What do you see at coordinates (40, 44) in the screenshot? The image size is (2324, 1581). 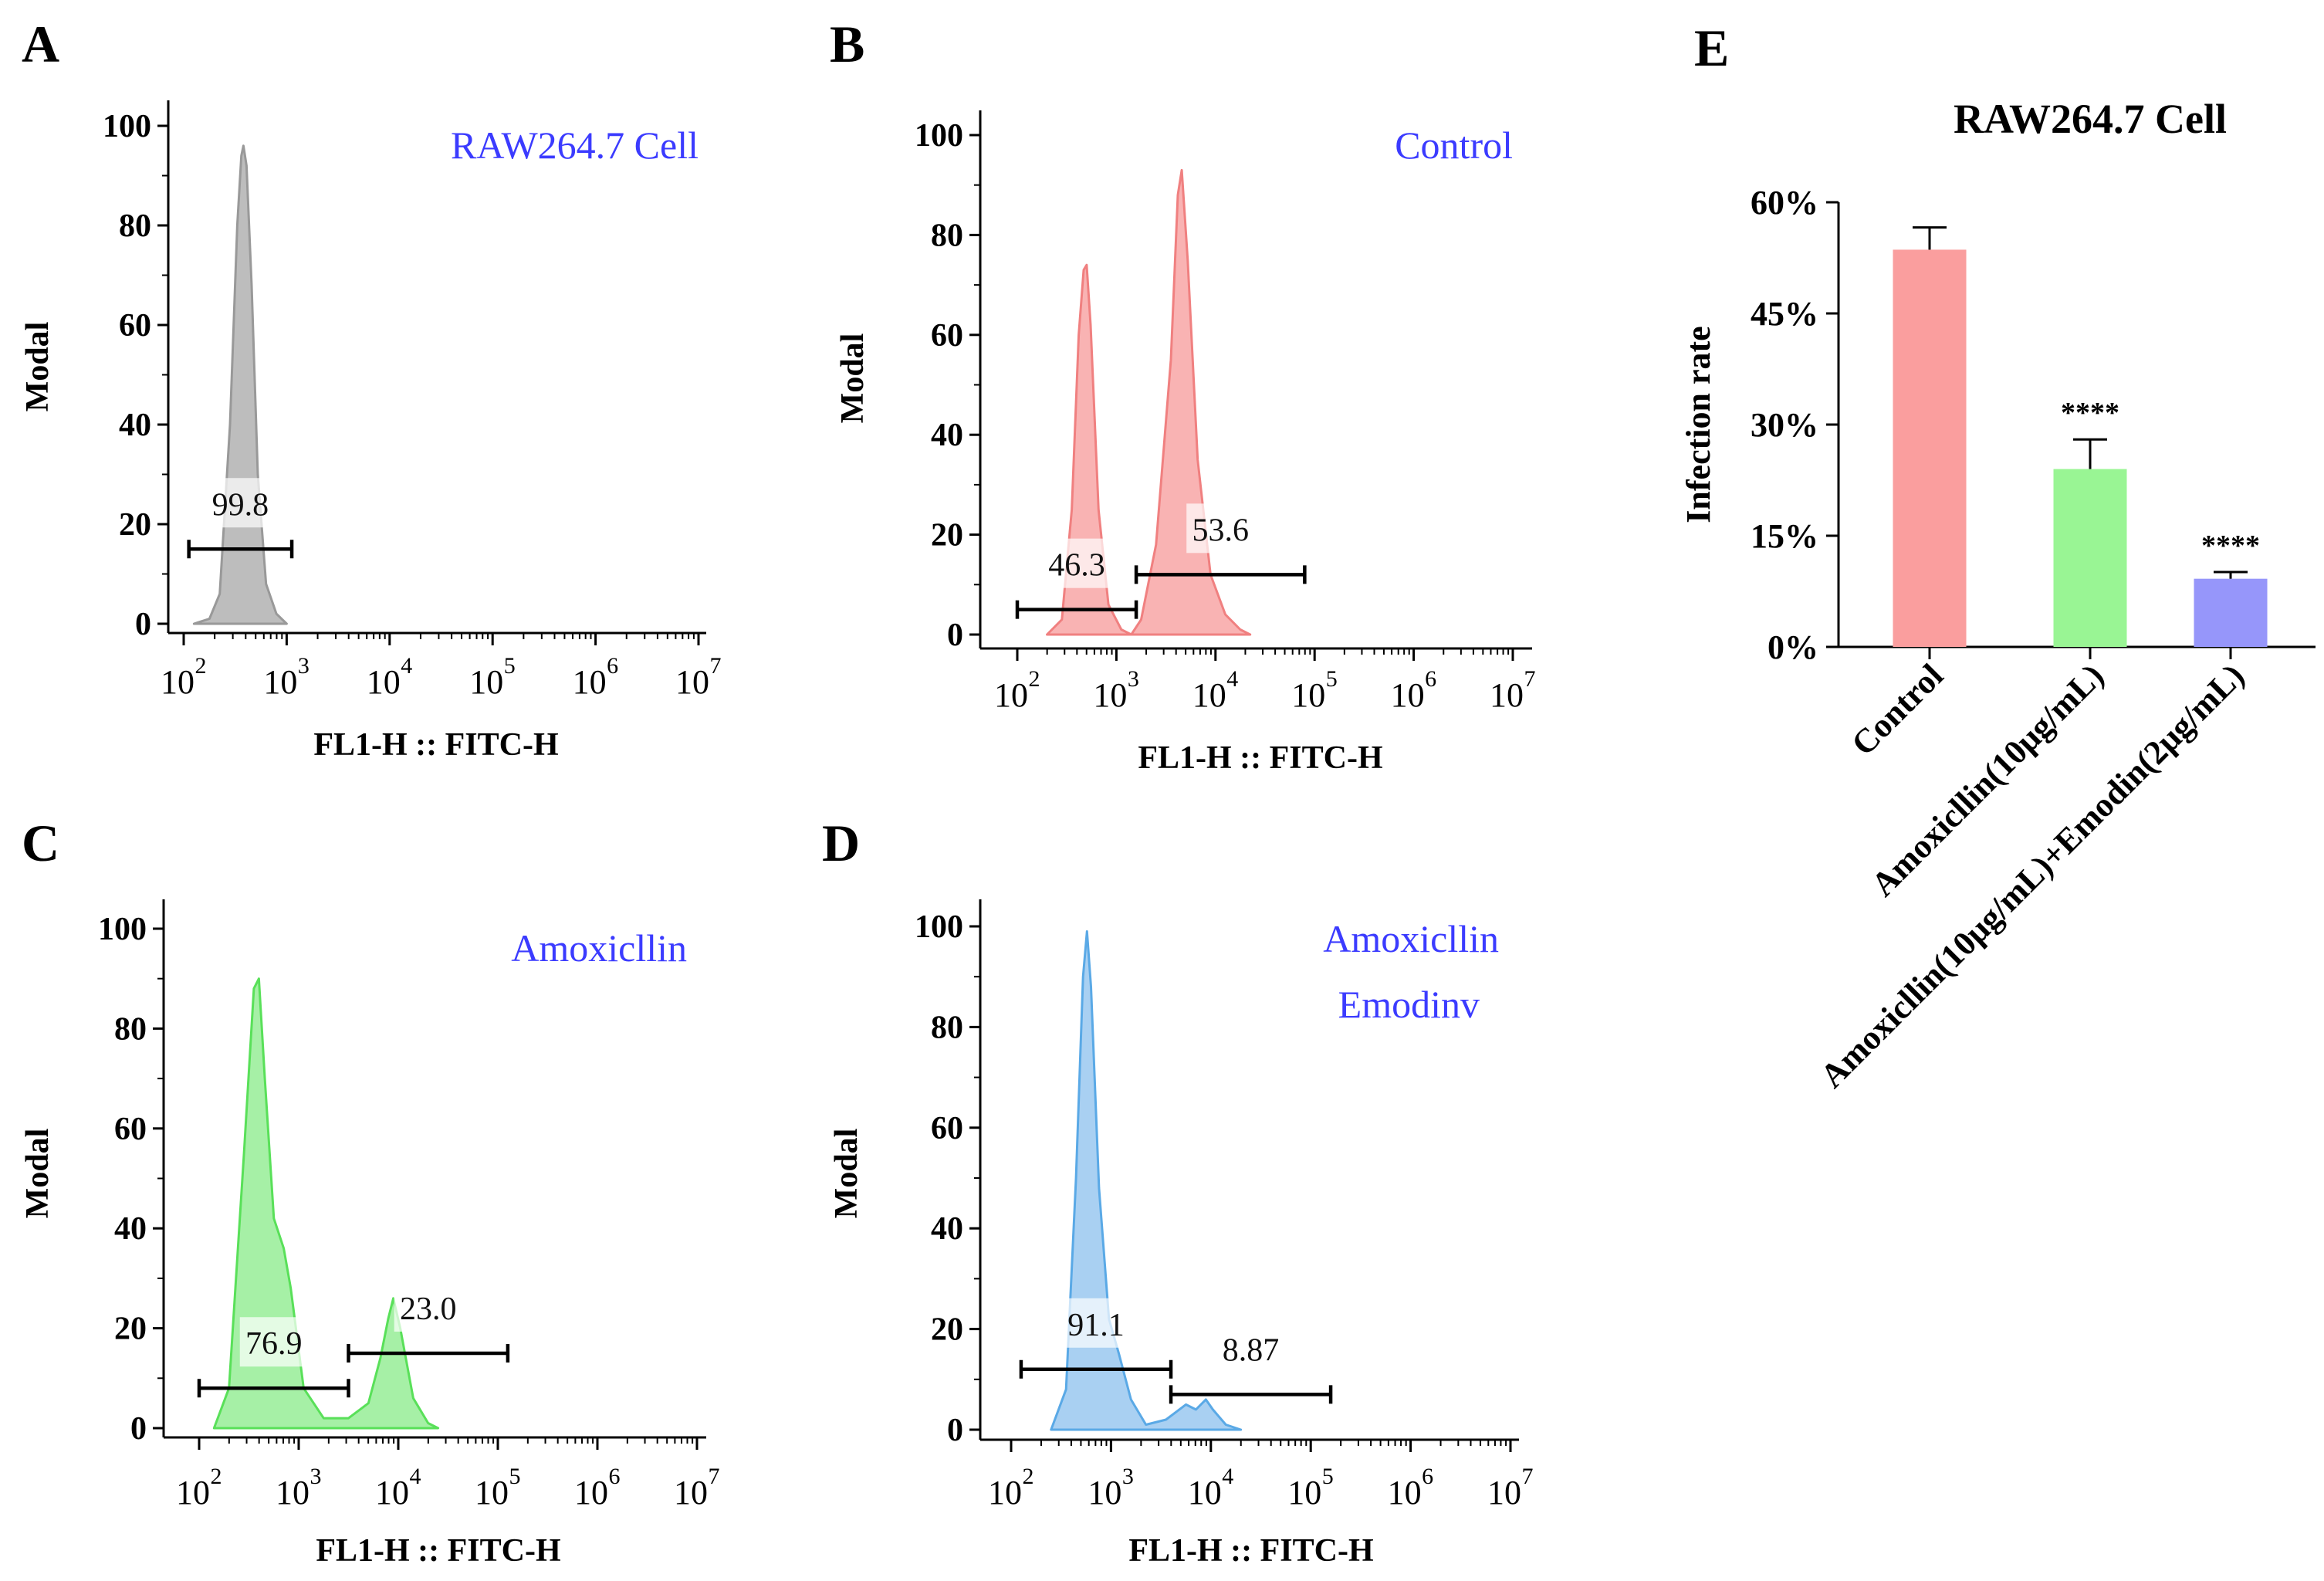 I see `panel-letter-a: A` at bounding box center [40, 44].